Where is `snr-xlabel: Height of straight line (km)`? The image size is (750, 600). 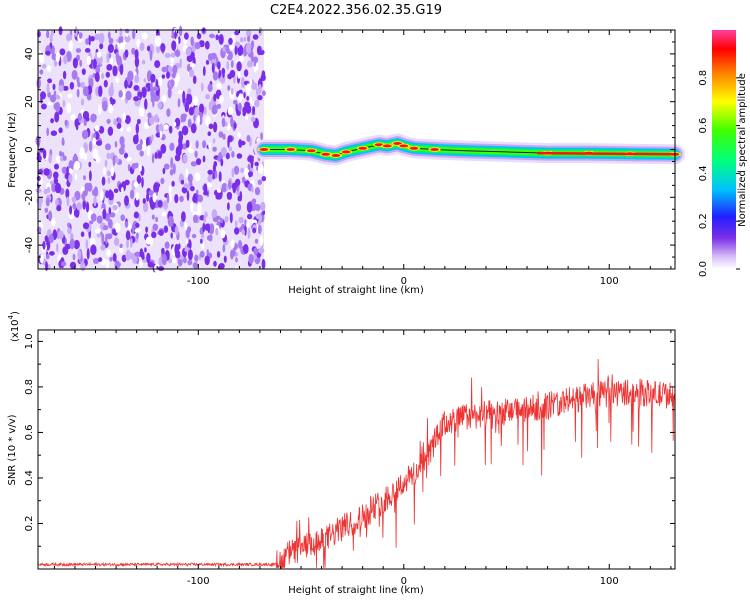
snr-xlabel: Height of straight line (km) is located at coordinates (356, 590).